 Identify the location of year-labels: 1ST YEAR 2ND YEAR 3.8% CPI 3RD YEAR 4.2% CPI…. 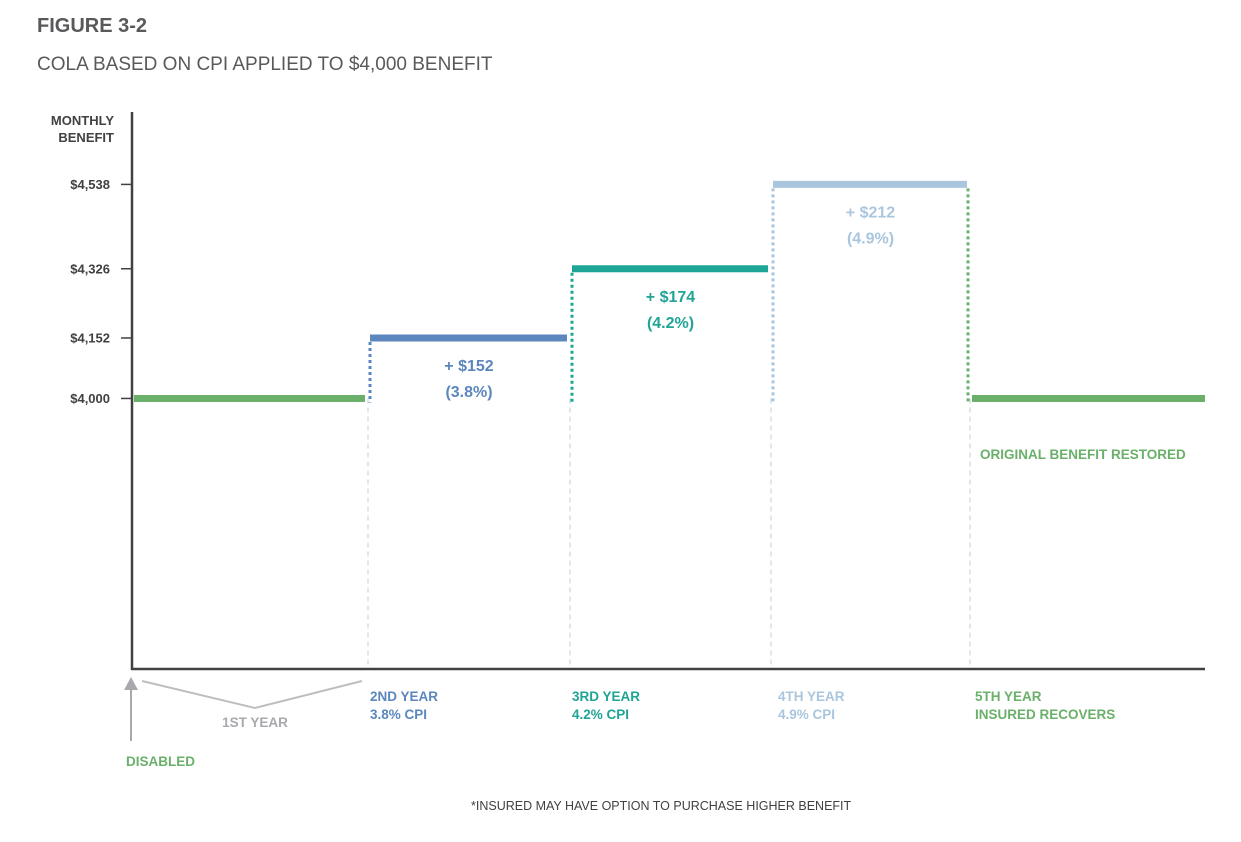
(668, 709).